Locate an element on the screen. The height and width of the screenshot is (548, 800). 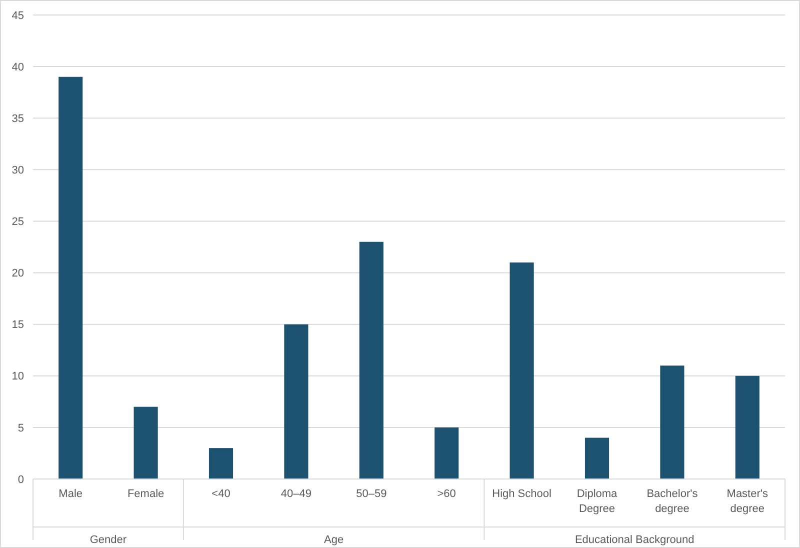
text: Age is located at coordinates (334, 540).